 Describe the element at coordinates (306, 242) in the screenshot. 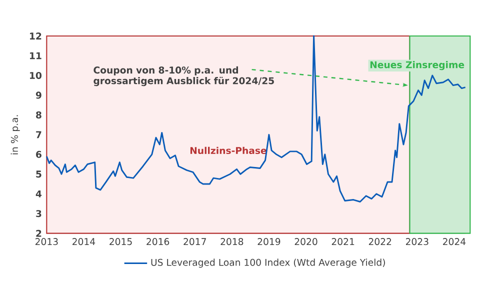

I see `x-tick-label: 2020` at that location.